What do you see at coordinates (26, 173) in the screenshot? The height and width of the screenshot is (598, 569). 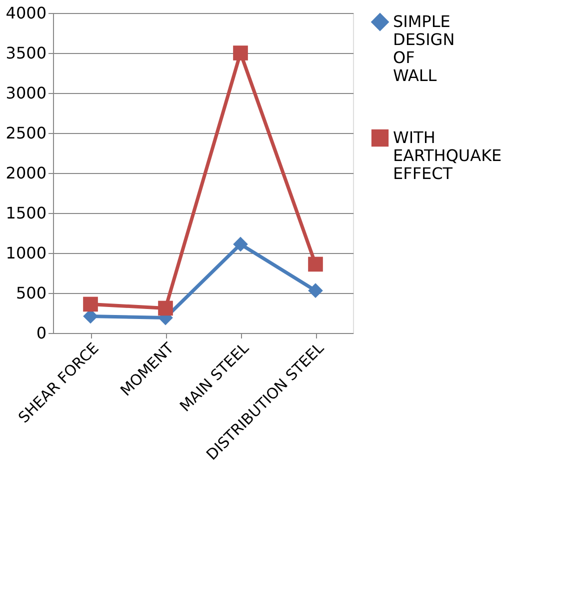 I see `y-tick-label: 2000` at bounding box center [26, 173].